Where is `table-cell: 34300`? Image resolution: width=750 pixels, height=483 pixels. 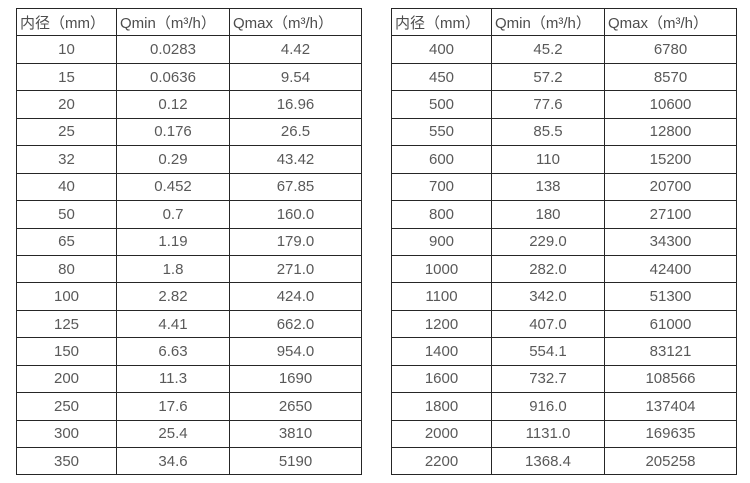 table-cell: 34300 is located at coordinates (670, 241).